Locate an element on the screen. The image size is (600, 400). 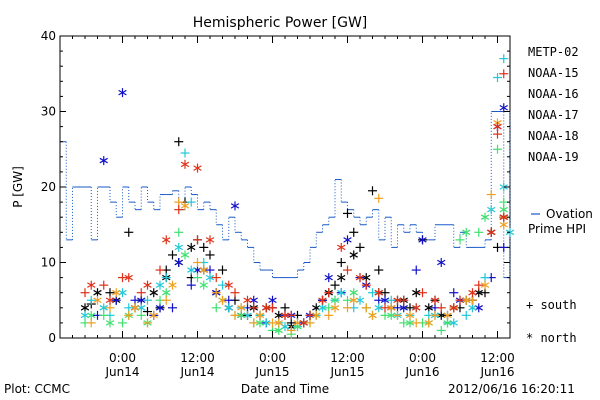
legend-ovation-label: Ovation is located at coordinates (569, 214).